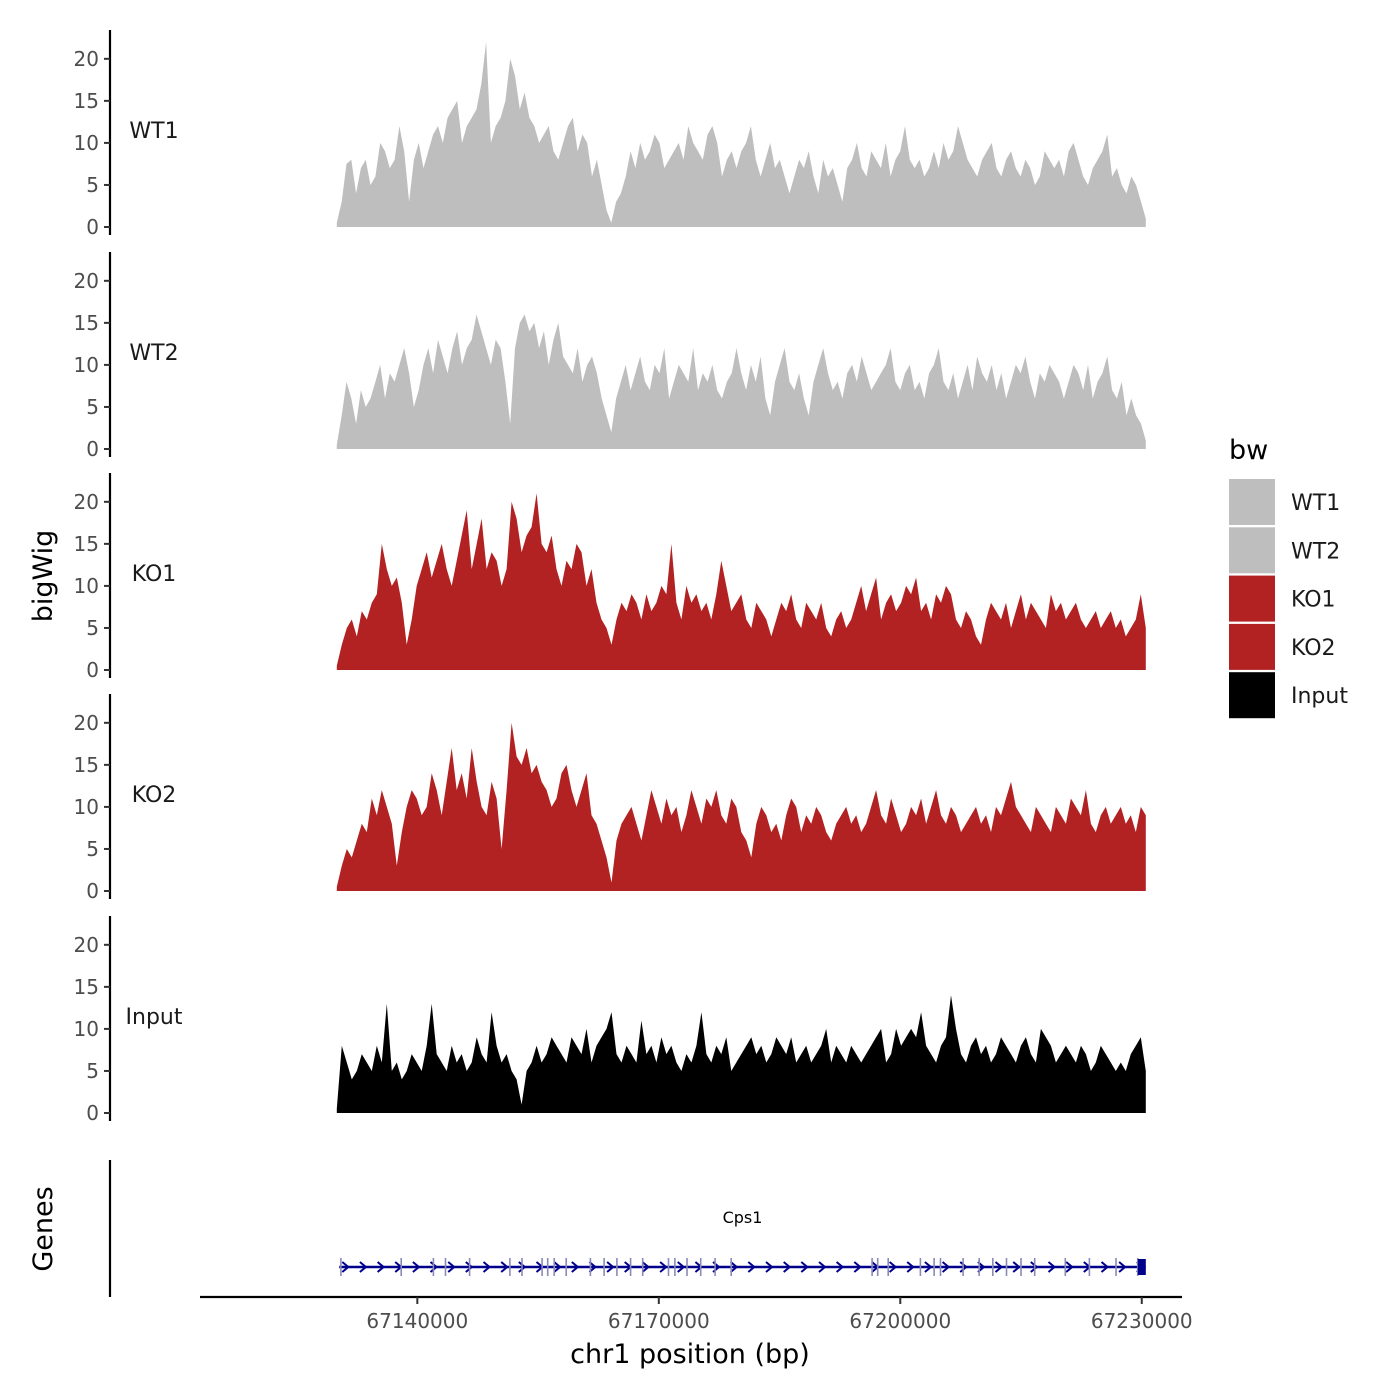 This screenshot has height=1400, width=1400. What do you see at coordinates (690, 1354) in the screenshot?
I see `x-axis-title: chr1 position (bp)` at bounding box center [690, 1354].